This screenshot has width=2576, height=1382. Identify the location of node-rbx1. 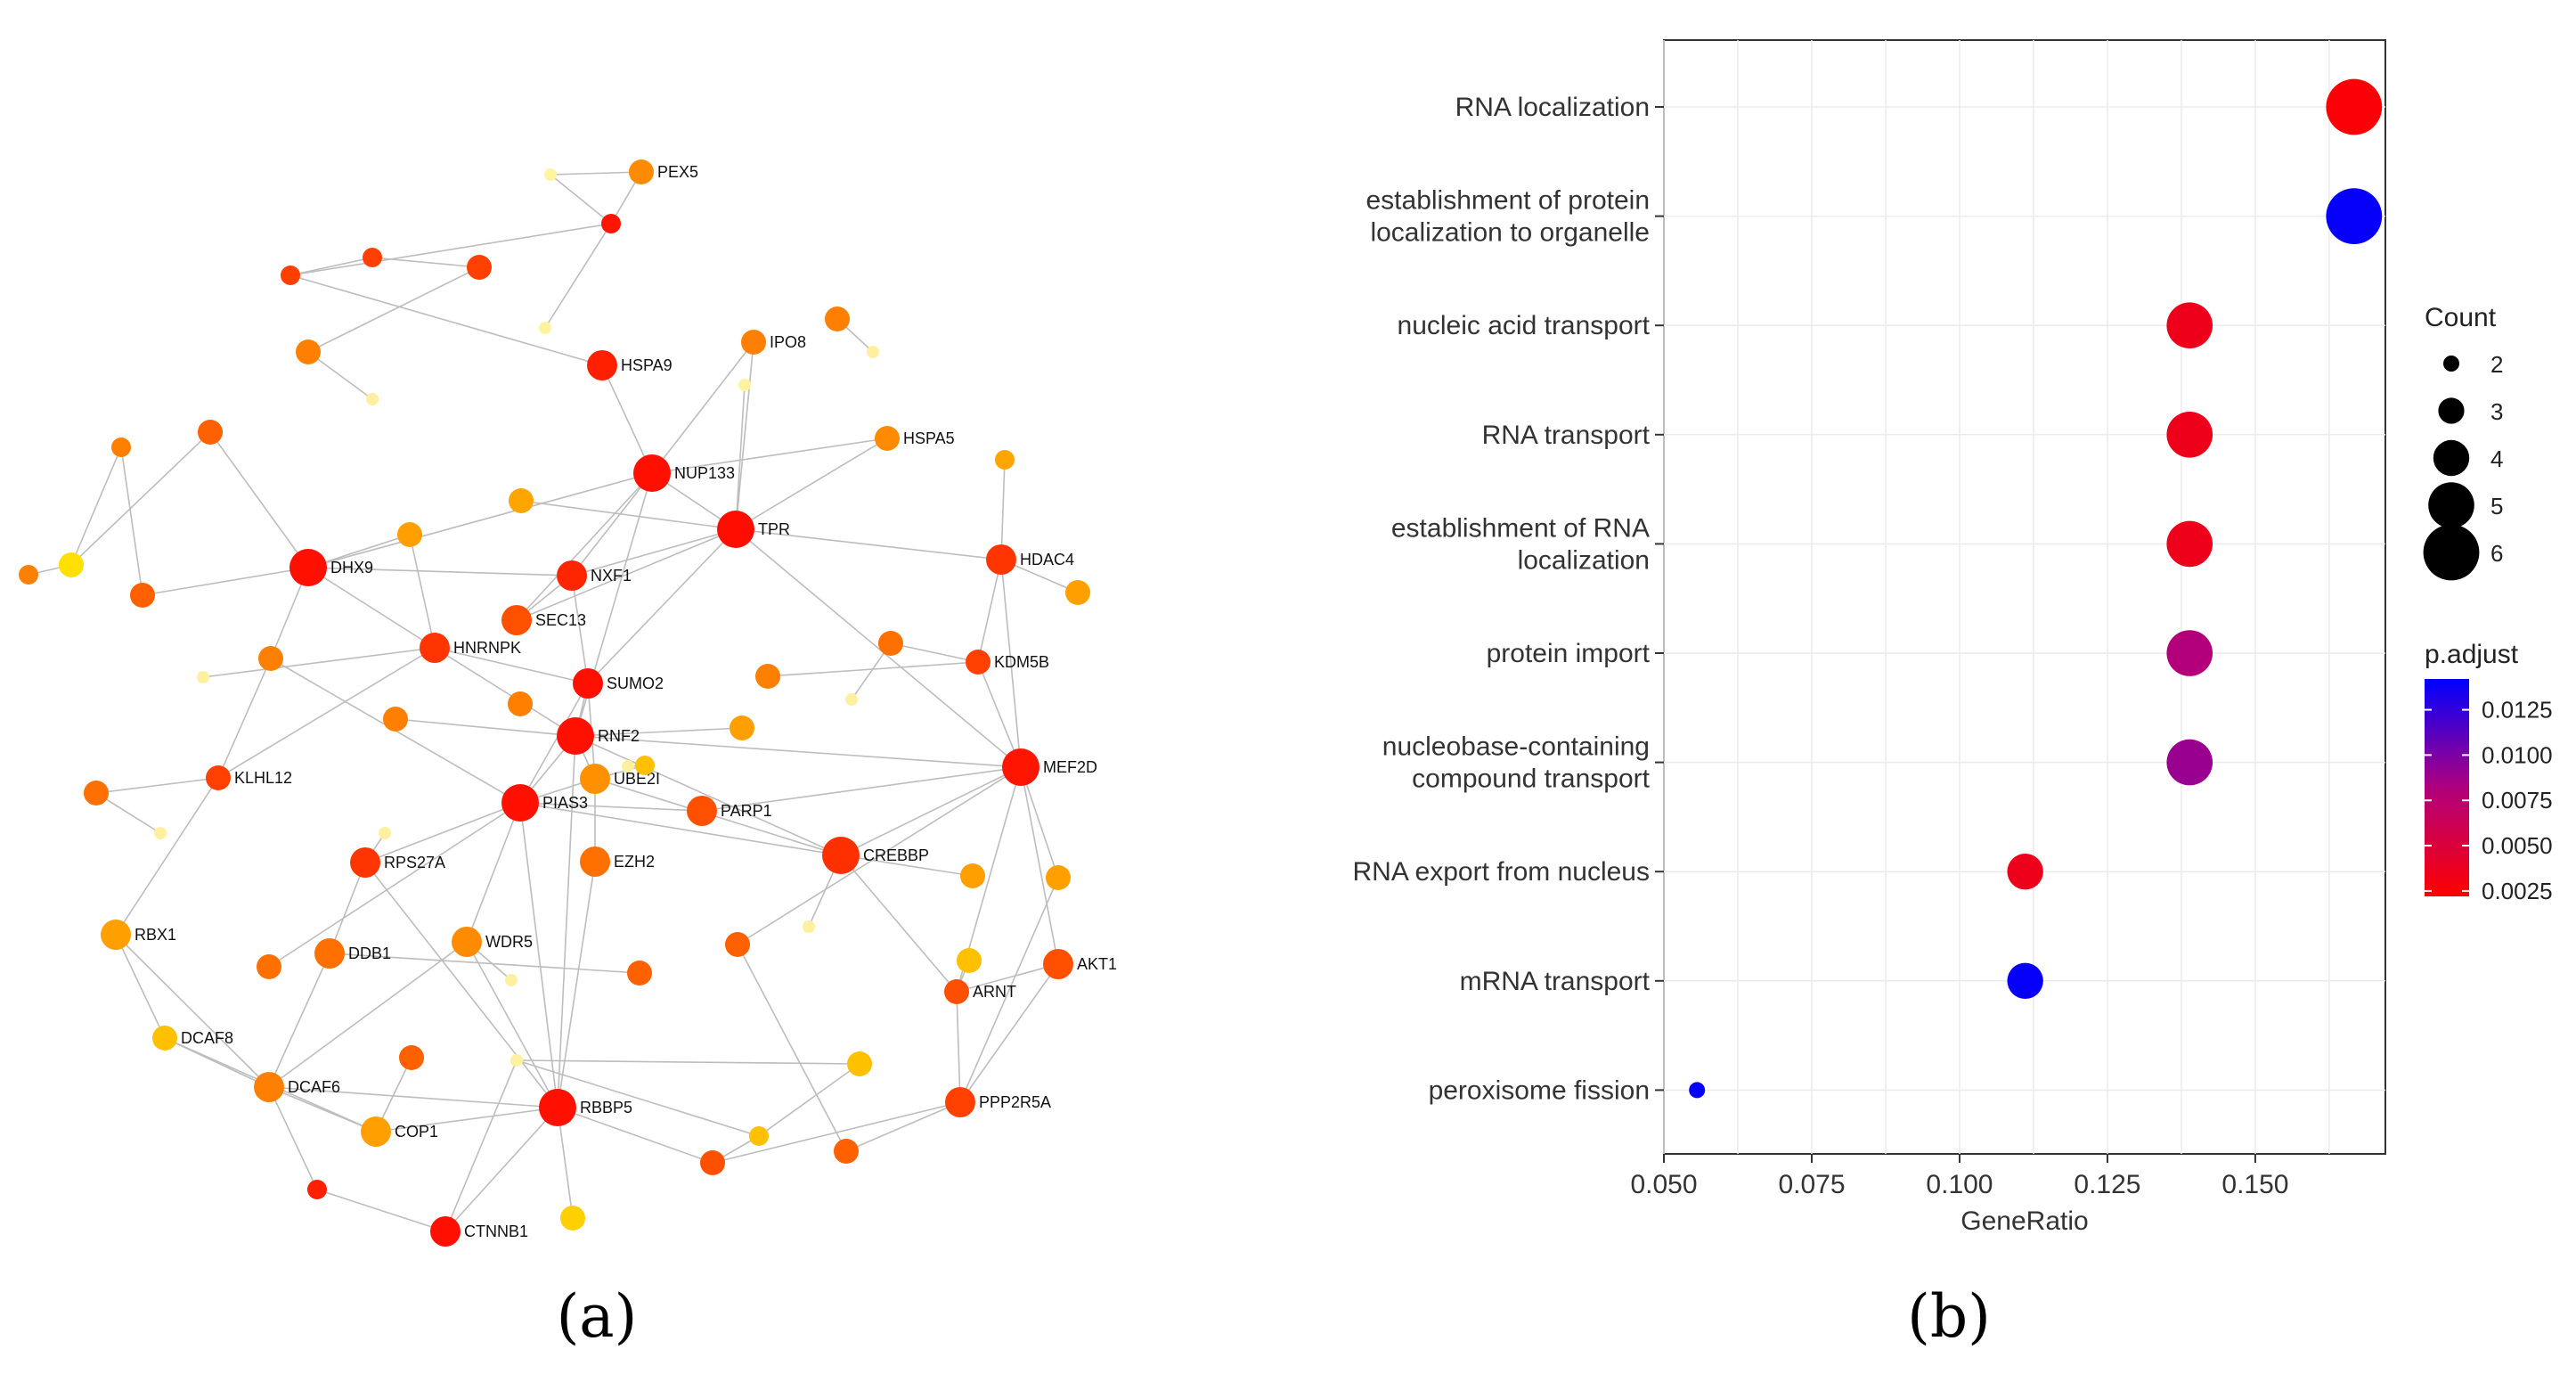
(116, 935).